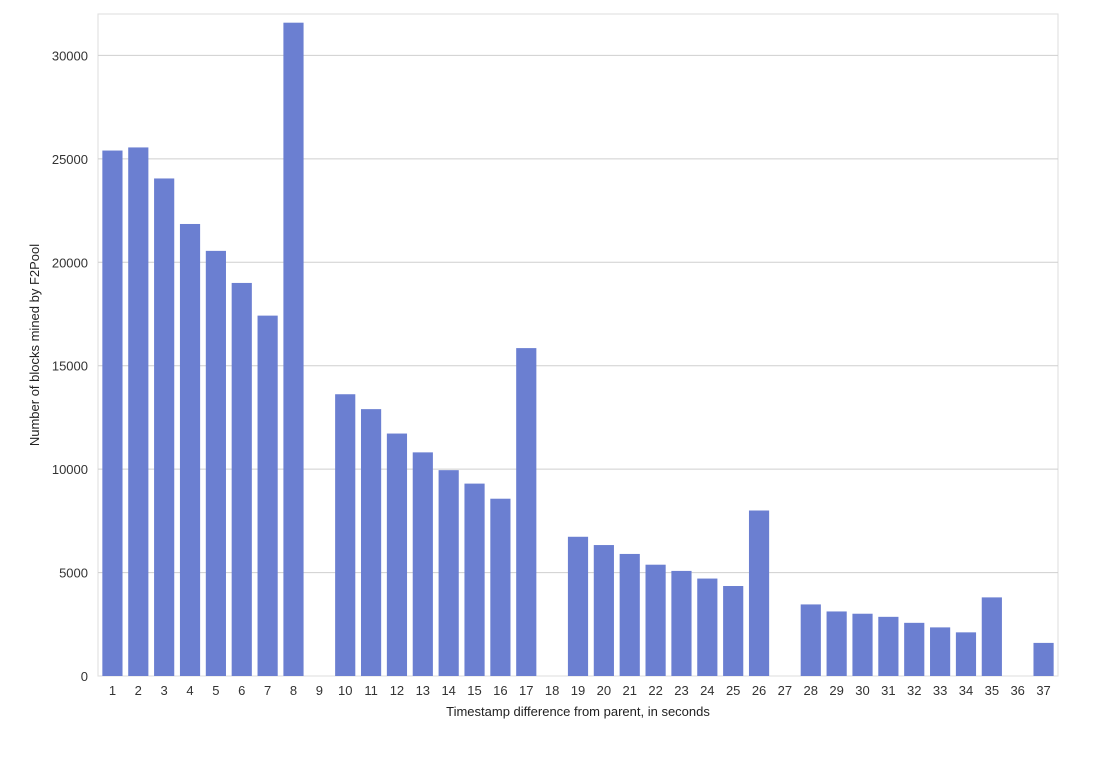  What do you see at coordinates (1017, 690) in the screenshot?
I see `x-tick-label: 36` at bounding box center [1017, 690].